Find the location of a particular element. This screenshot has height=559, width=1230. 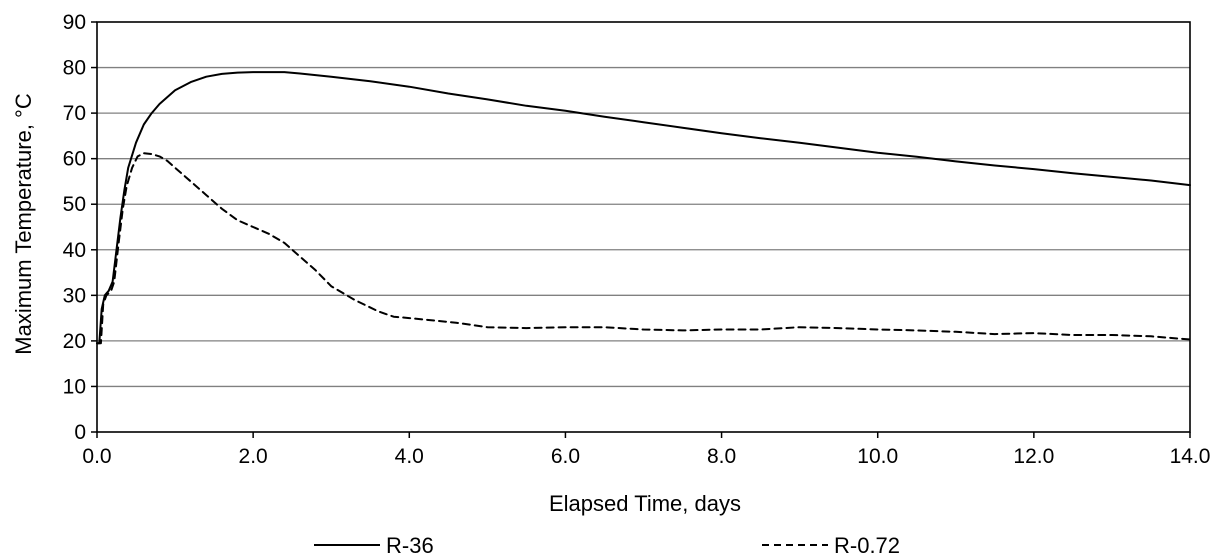

y-axis-title: Maximum Temperature, °C is located at coordinates (23, 224).